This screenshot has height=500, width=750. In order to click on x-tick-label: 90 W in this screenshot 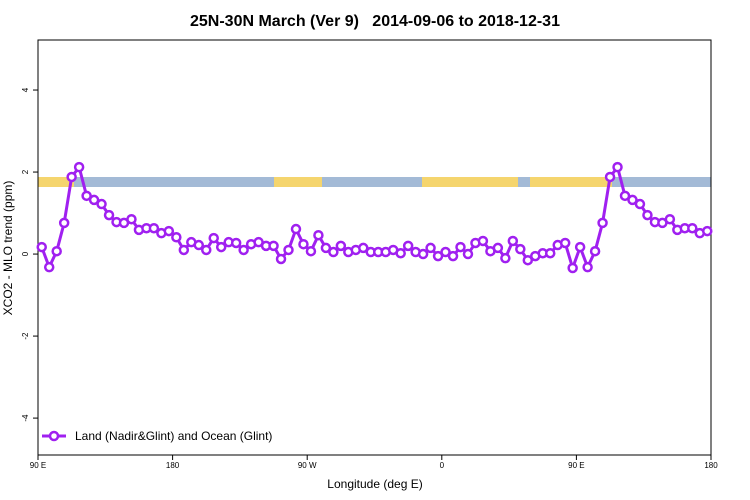, I will do `click(307, 465)`.